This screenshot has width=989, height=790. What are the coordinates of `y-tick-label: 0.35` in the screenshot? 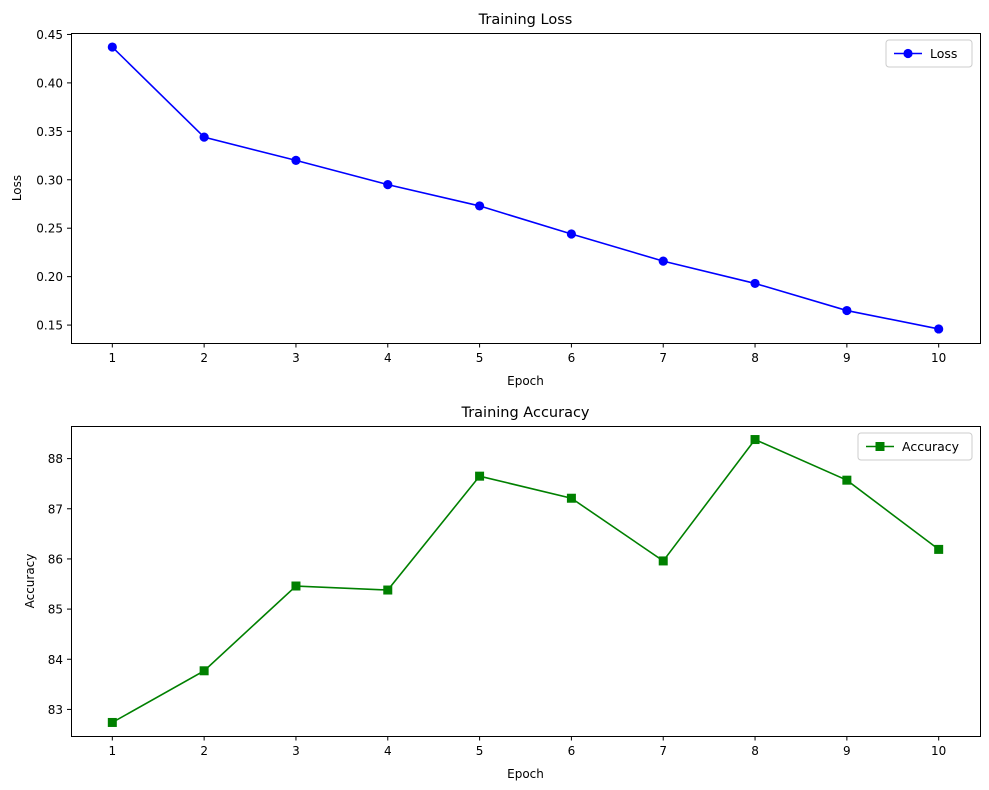 It's located at (49, 132).